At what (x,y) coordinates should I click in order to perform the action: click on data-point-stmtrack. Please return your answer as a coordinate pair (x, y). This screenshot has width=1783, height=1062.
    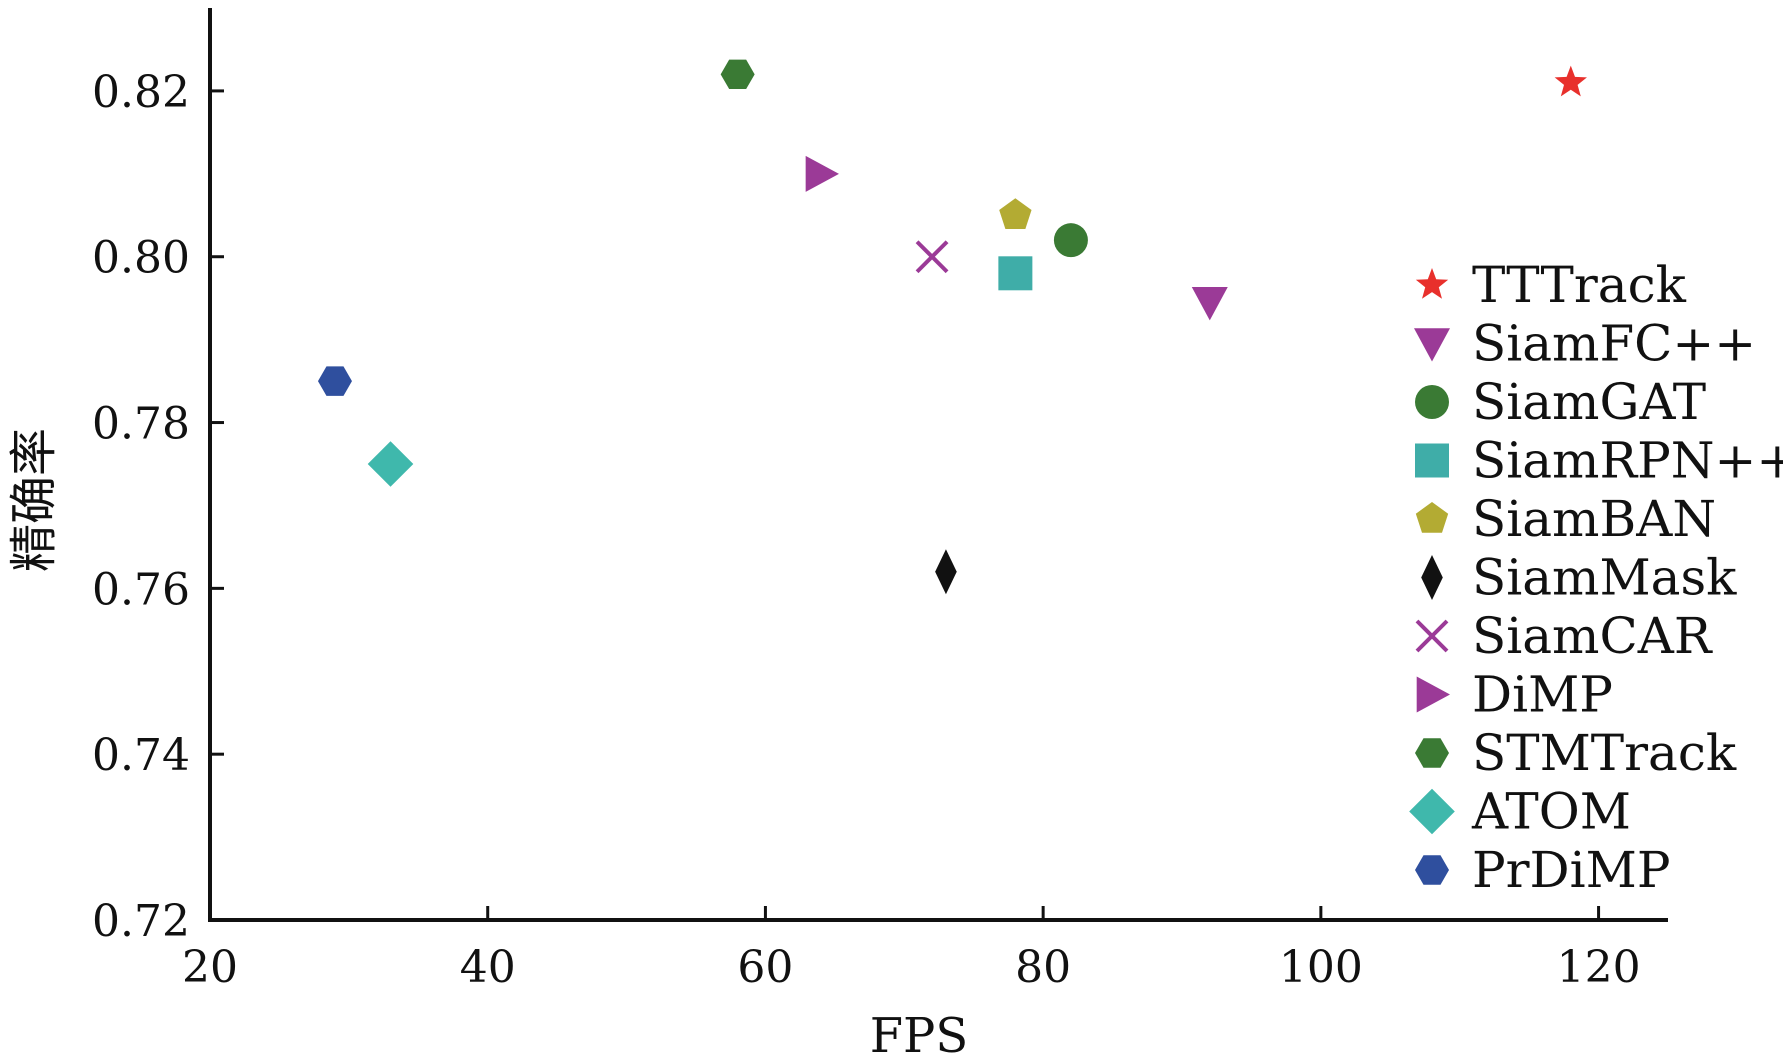
    Looking at the image, I should click on (737, 74).